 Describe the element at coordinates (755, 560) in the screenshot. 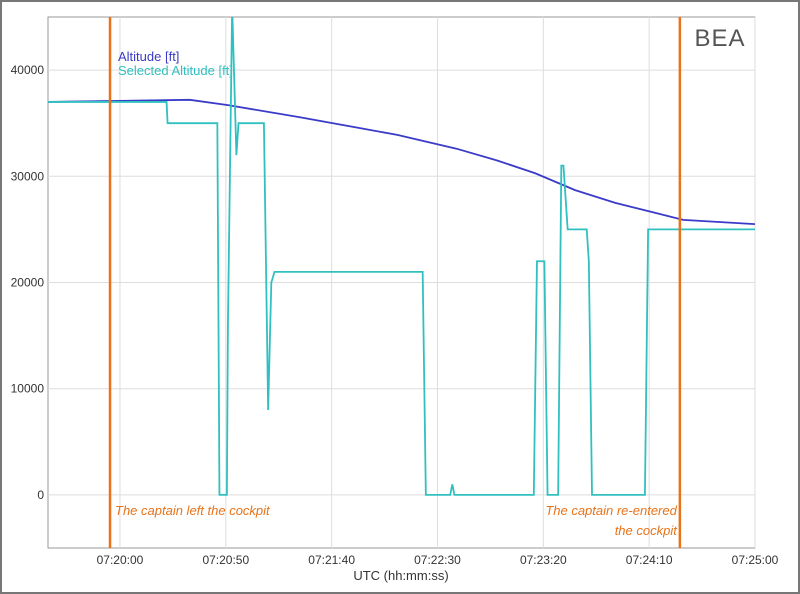

I see `x-tick-label: 07:25:00` at that location.